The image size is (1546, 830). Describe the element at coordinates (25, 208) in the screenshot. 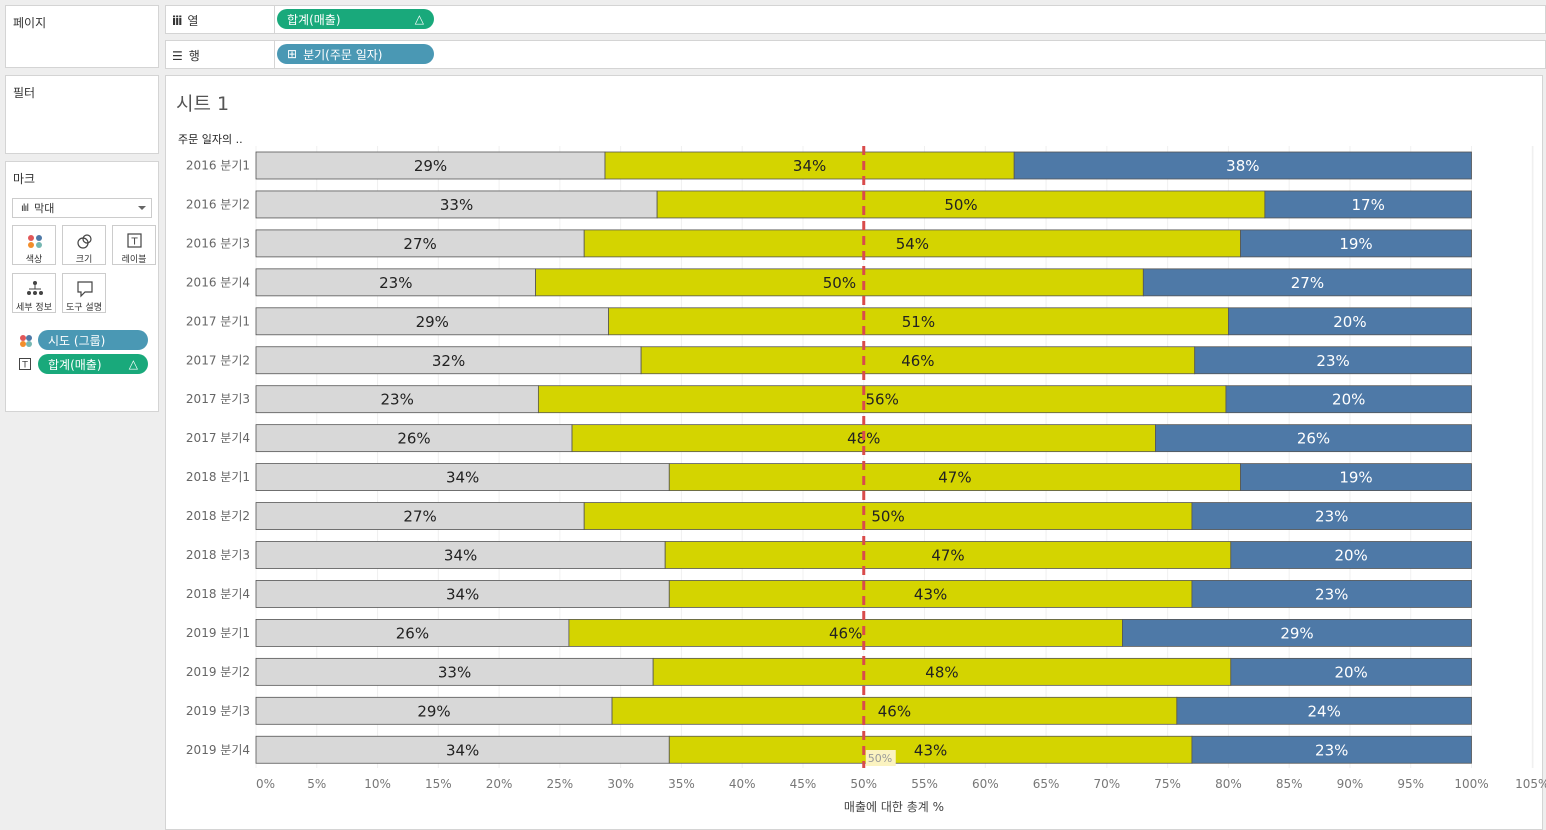

I see `bar-chart-icon: ılıl` at that location.